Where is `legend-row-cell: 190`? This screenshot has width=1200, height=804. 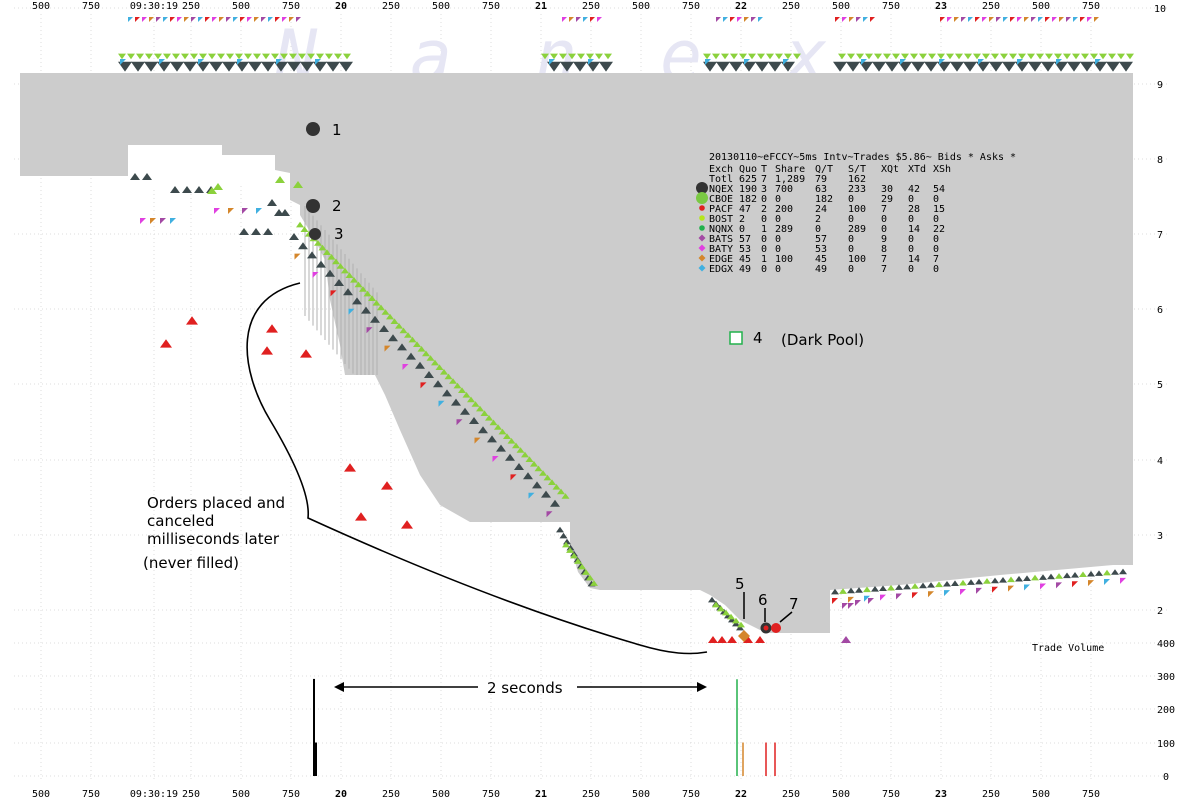 legend-row-cell: 190 is located at coordinates (748, 189).